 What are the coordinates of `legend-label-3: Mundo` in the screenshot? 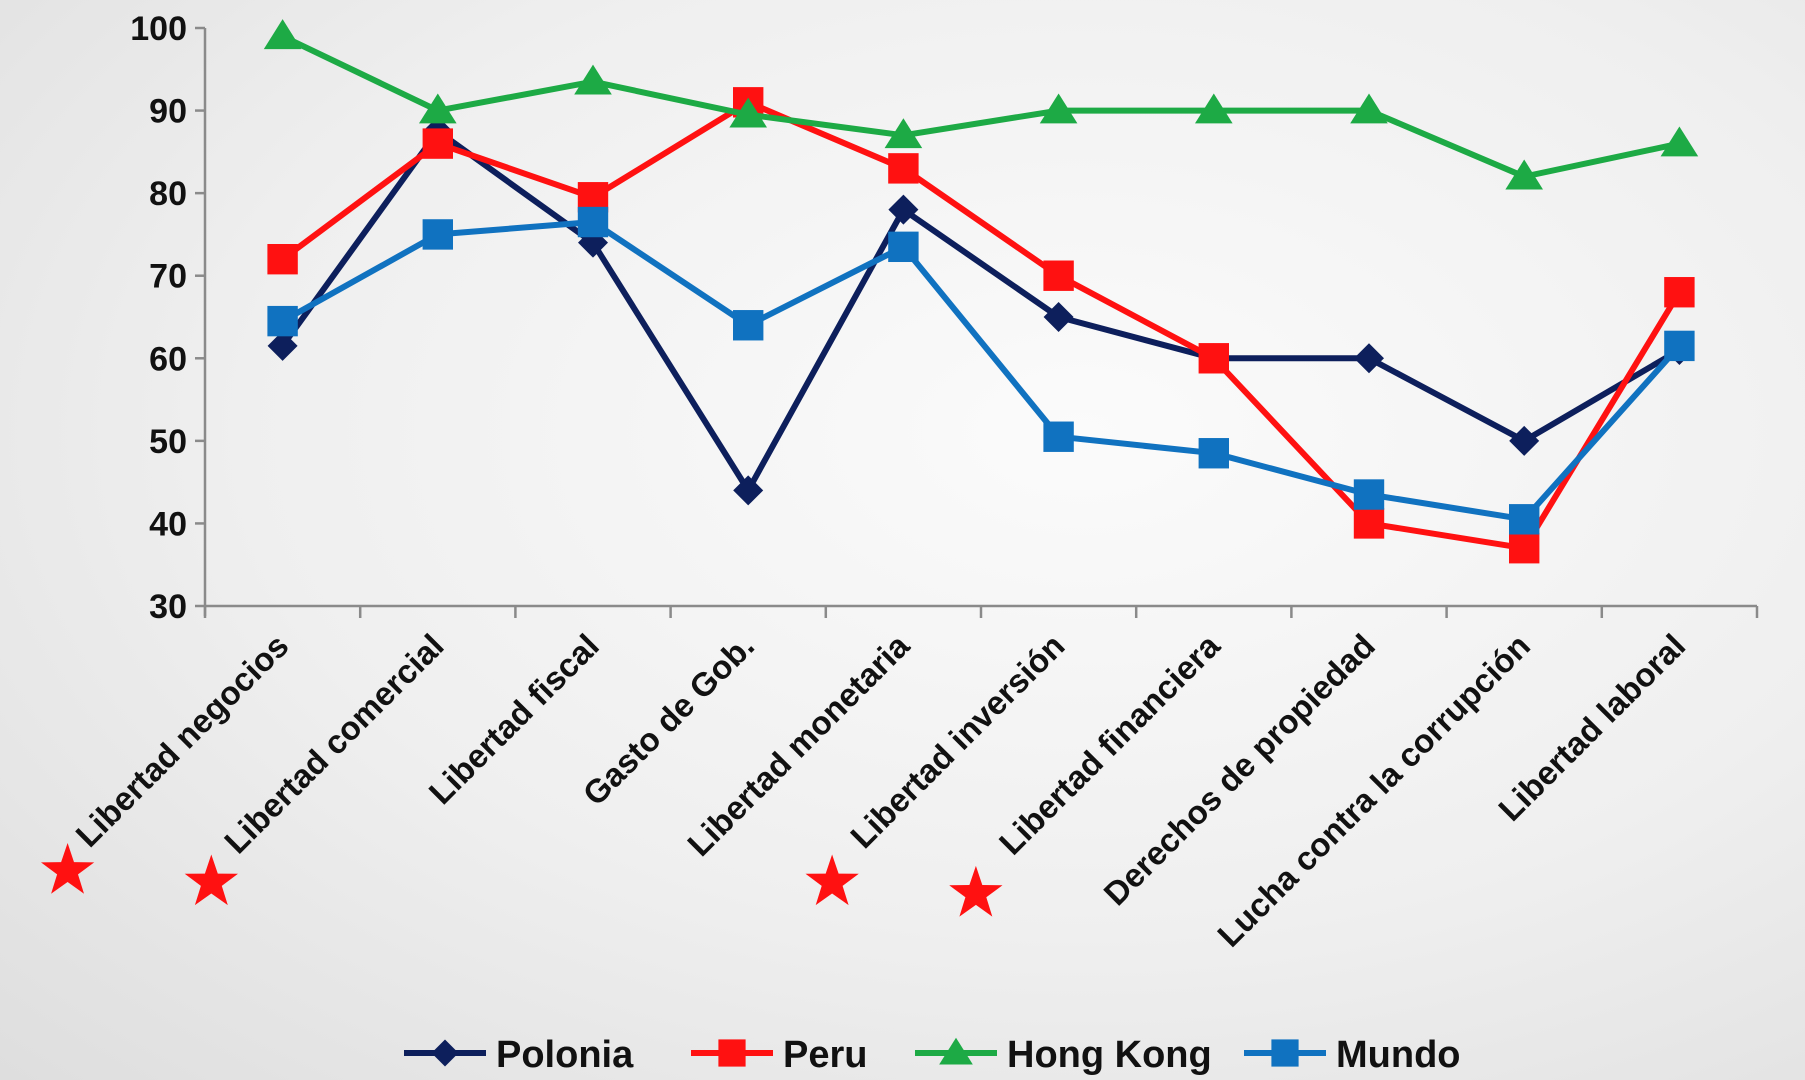 It's located at (1398, 1055).